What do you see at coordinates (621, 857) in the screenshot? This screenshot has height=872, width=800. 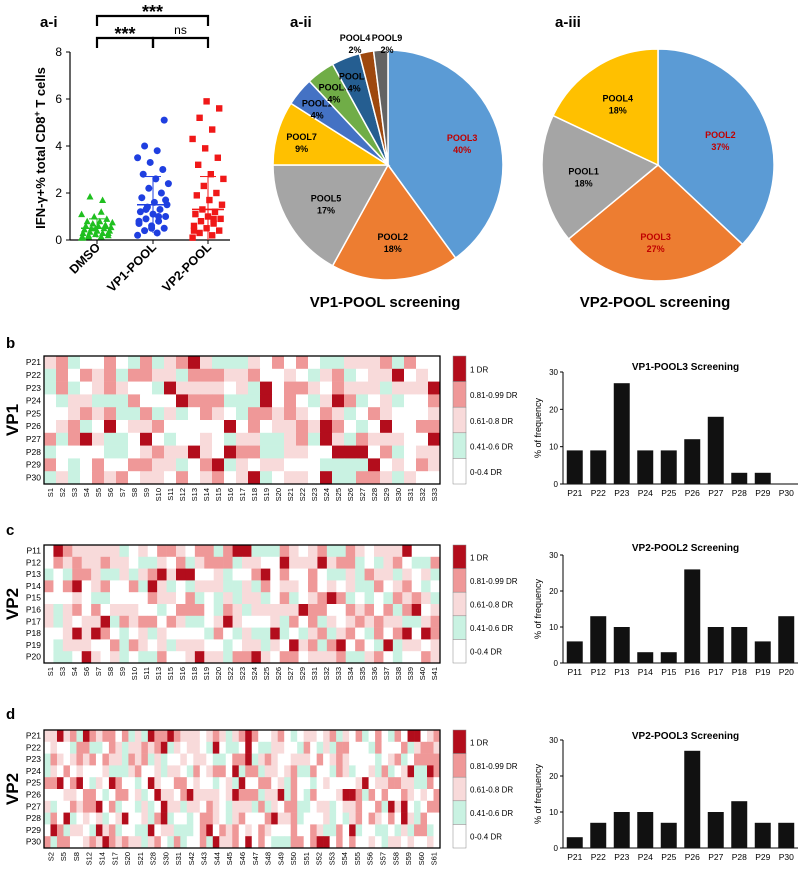 I see `x-tick-label: P23` at bounding box center [621, 857].